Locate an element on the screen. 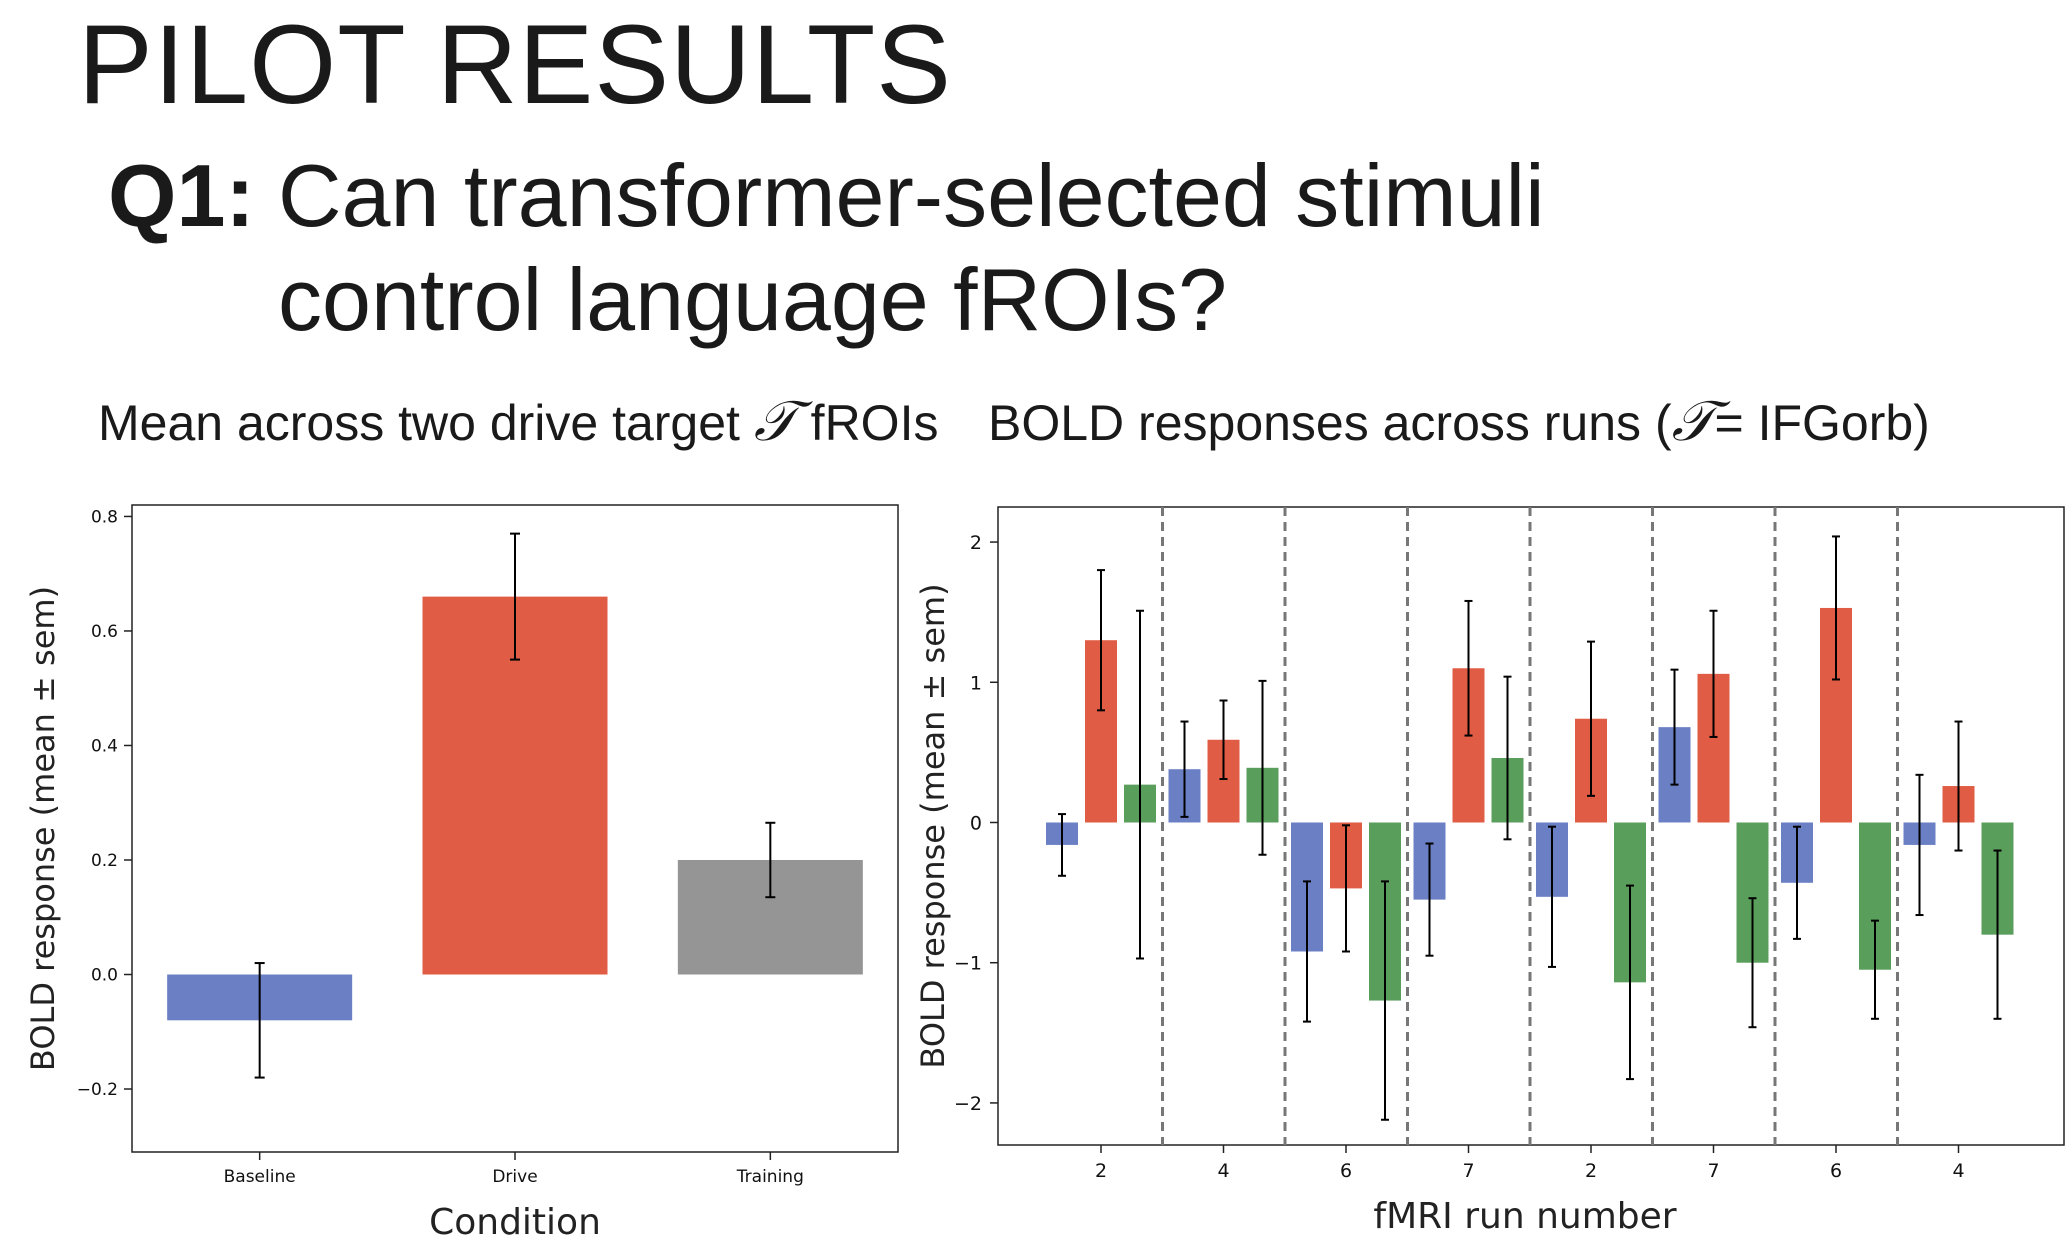 The height and width of the screenshot is (1242, 2066). y-tick-label: 0.8 is located at coordinates (104, 517).